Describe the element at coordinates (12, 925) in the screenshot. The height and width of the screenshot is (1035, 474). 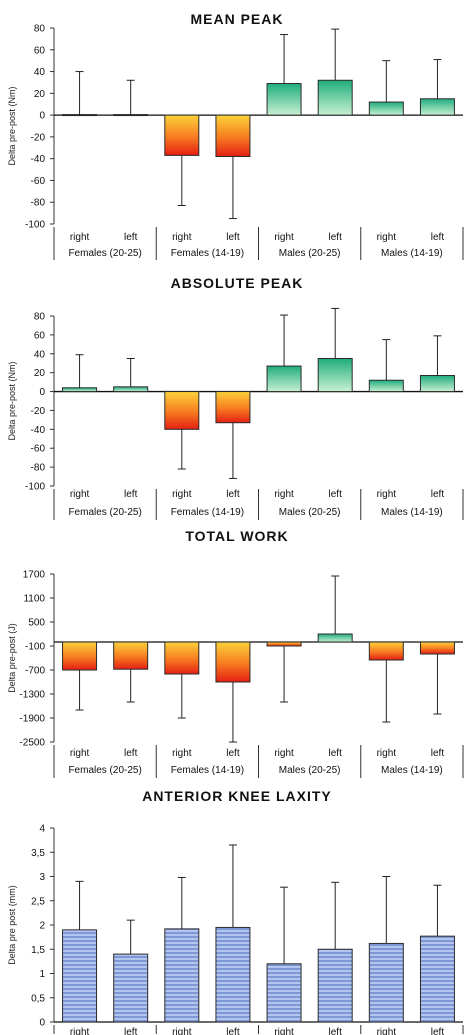
I see `y-axis-label: Delta pre post (mm)` at that location.